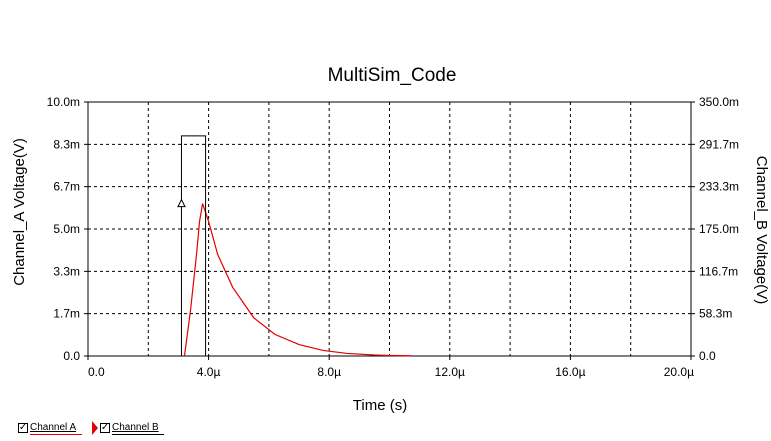 The width and height of the screenshot is (771, 441). I want to click on cursor-triangle-icon, so click(181, 203).